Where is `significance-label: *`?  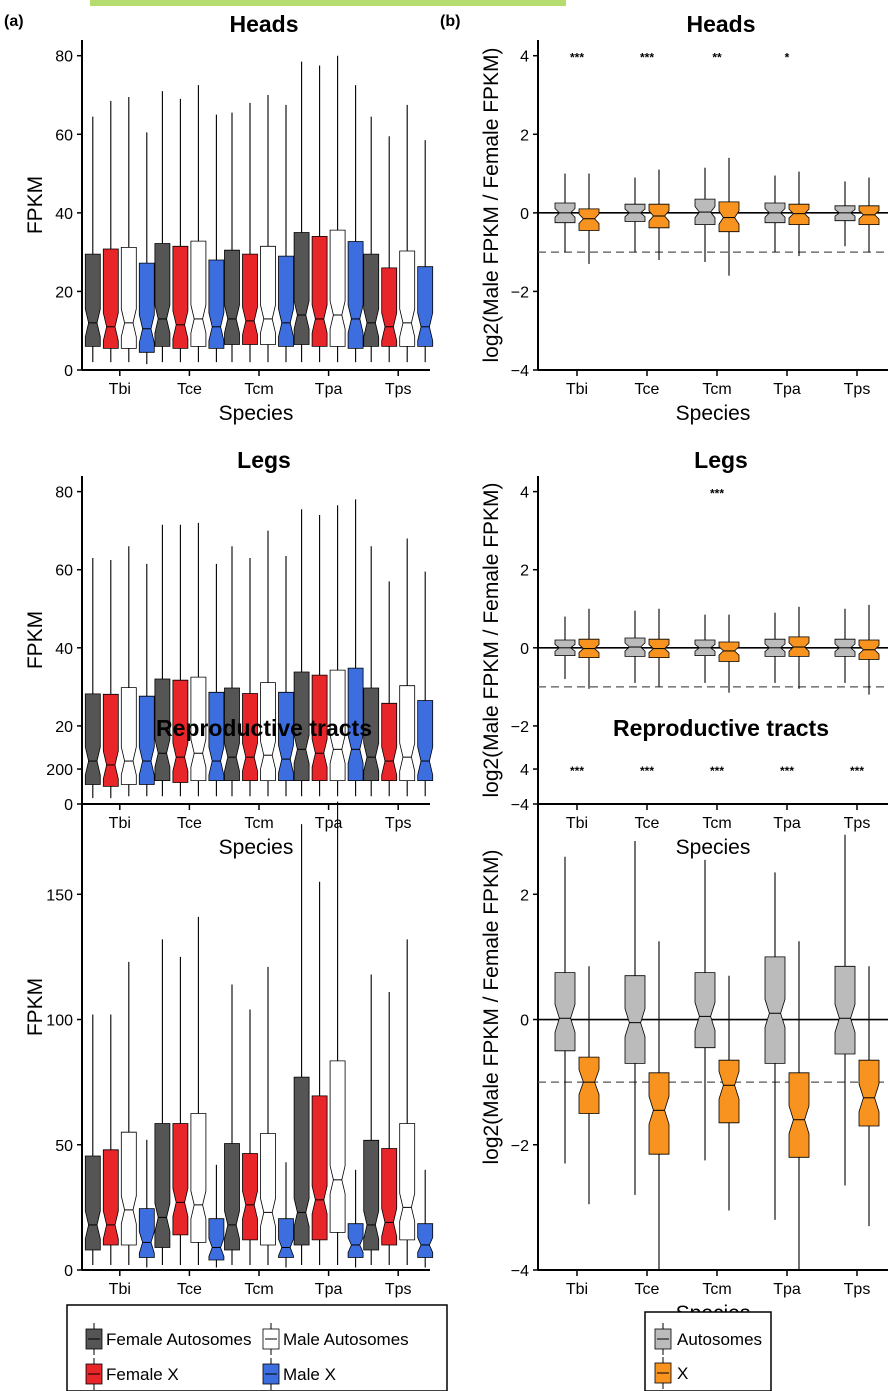
significance-label: * is located at coordinates (787, 58).